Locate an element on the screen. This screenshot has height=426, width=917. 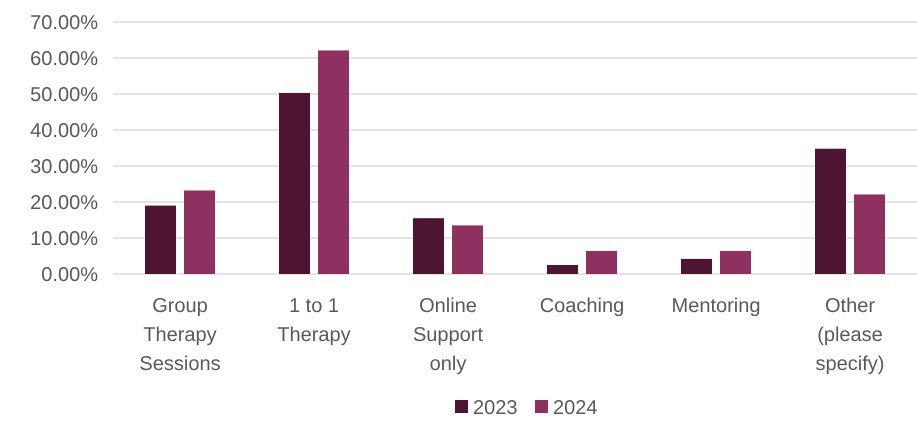
x-tick-label: Other (please specify) is located at coordinates (850, 335).